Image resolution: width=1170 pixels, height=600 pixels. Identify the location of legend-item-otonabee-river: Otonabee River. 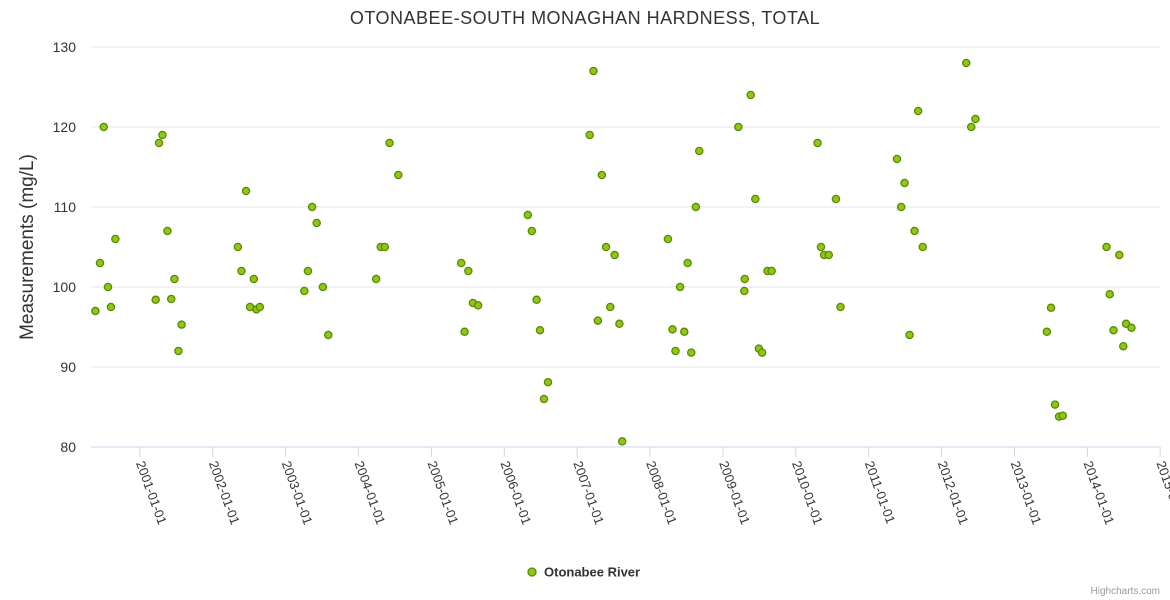
(592, 572).